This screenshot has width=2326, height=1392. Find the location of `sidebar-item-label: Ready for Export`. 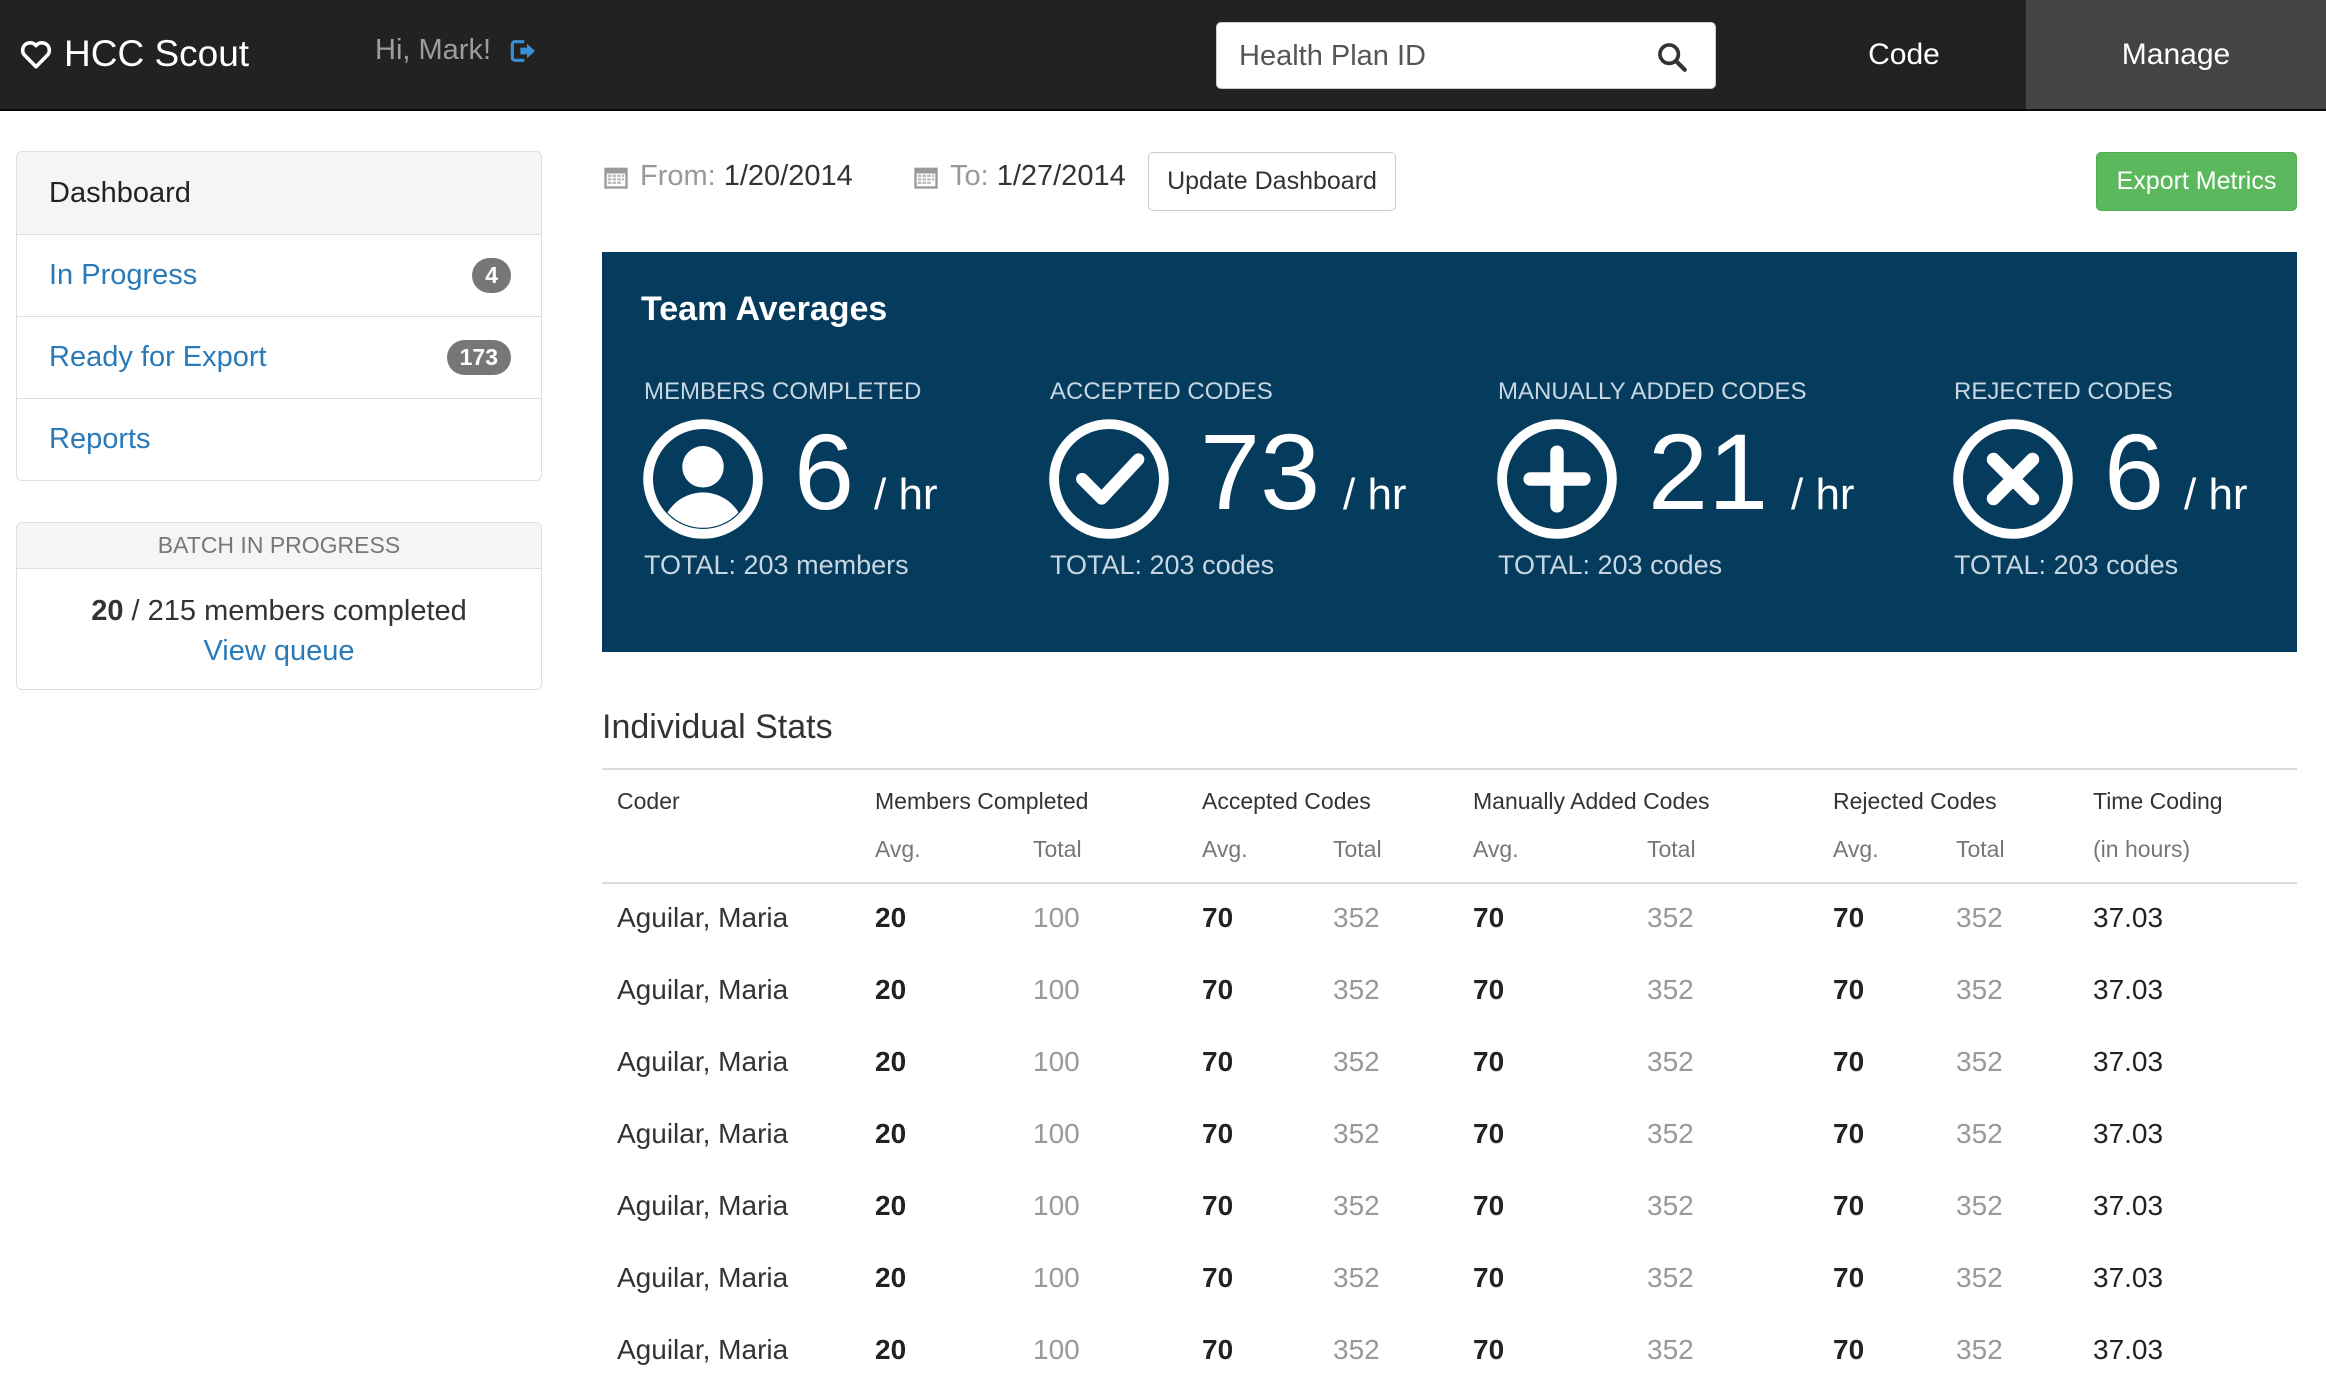

sidebar-item-label: Ready for Export is located at coordinates (158, 357).